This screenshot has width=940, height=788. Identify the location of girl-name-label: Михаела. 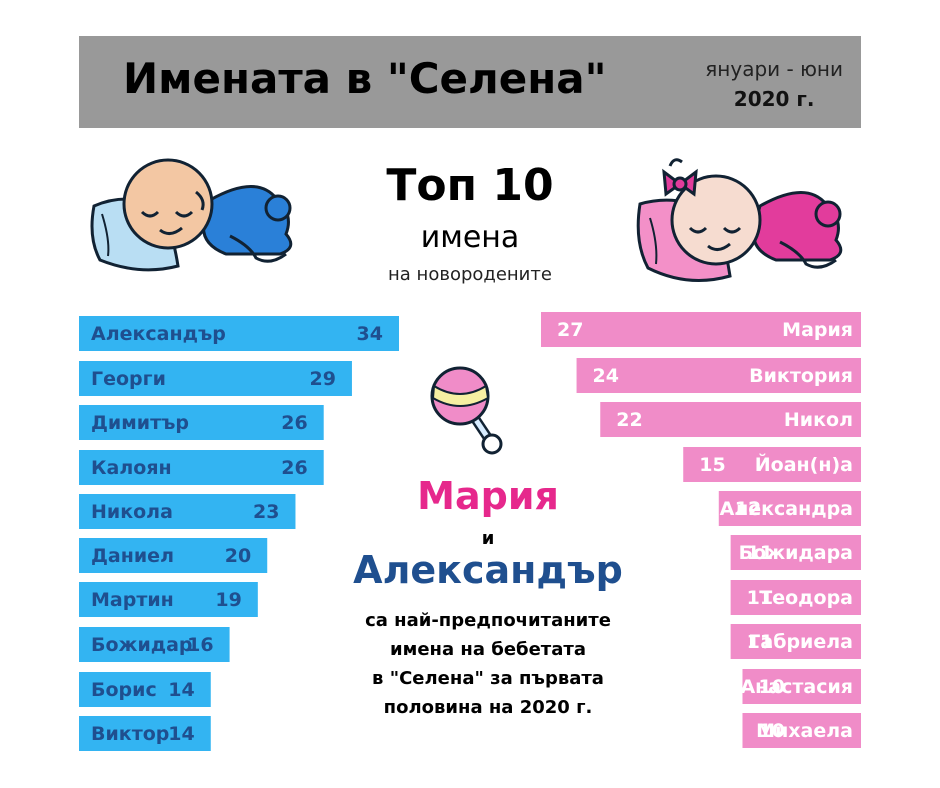
(804, 731).